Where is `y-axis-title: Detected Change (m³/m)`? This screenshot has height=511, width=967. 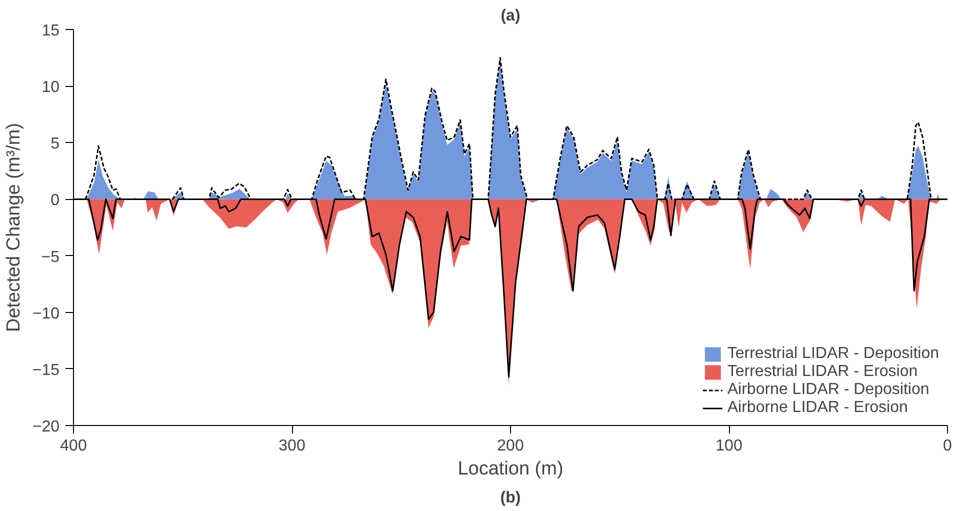 y-axis-title: Detected Change (m³/m) is located at coordinates (13, 227).